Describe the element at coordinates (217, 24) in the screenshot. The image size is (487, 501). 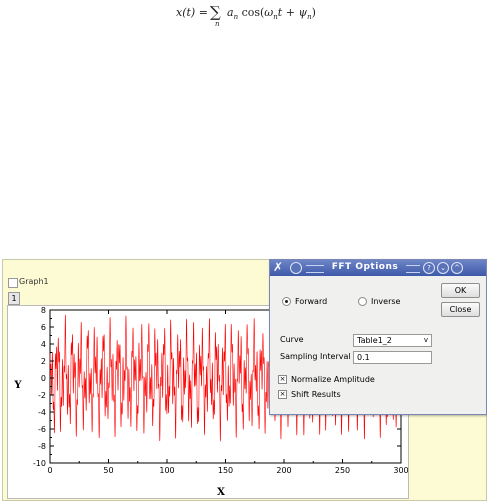
I see `formula-sum-index: n` at that location.